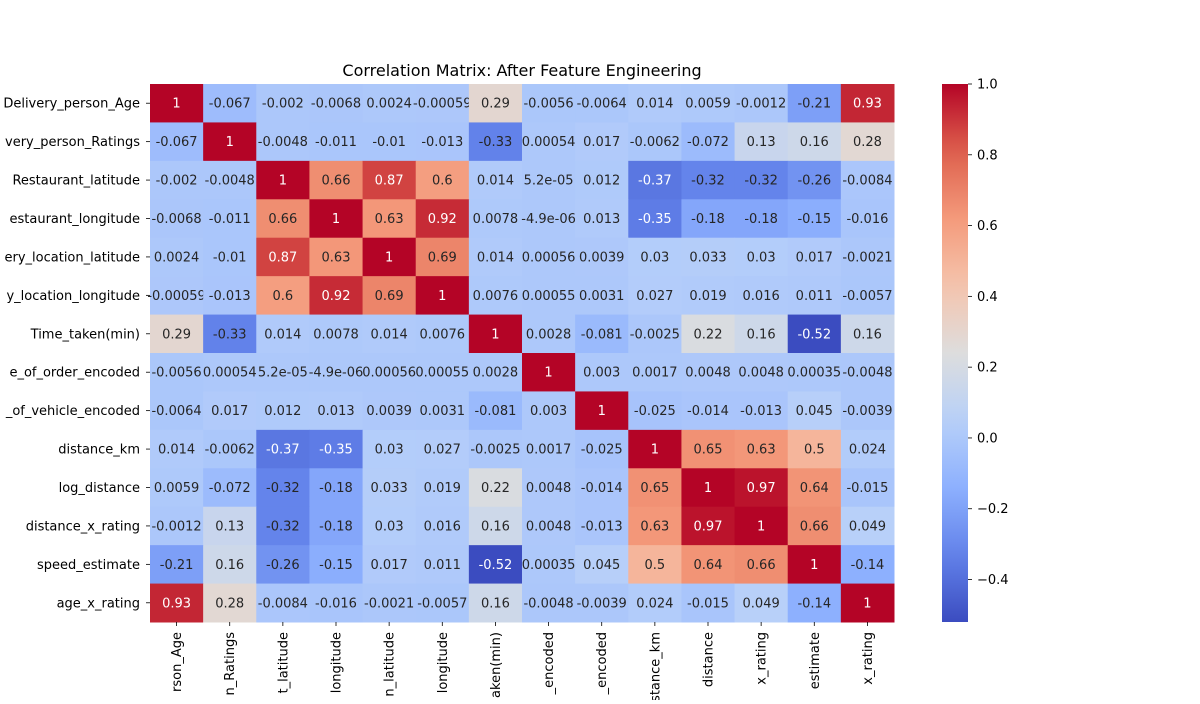 This screenshot has height=704, width=1200. I want to click on cell-value-label: -0.01, so click(389, 142).